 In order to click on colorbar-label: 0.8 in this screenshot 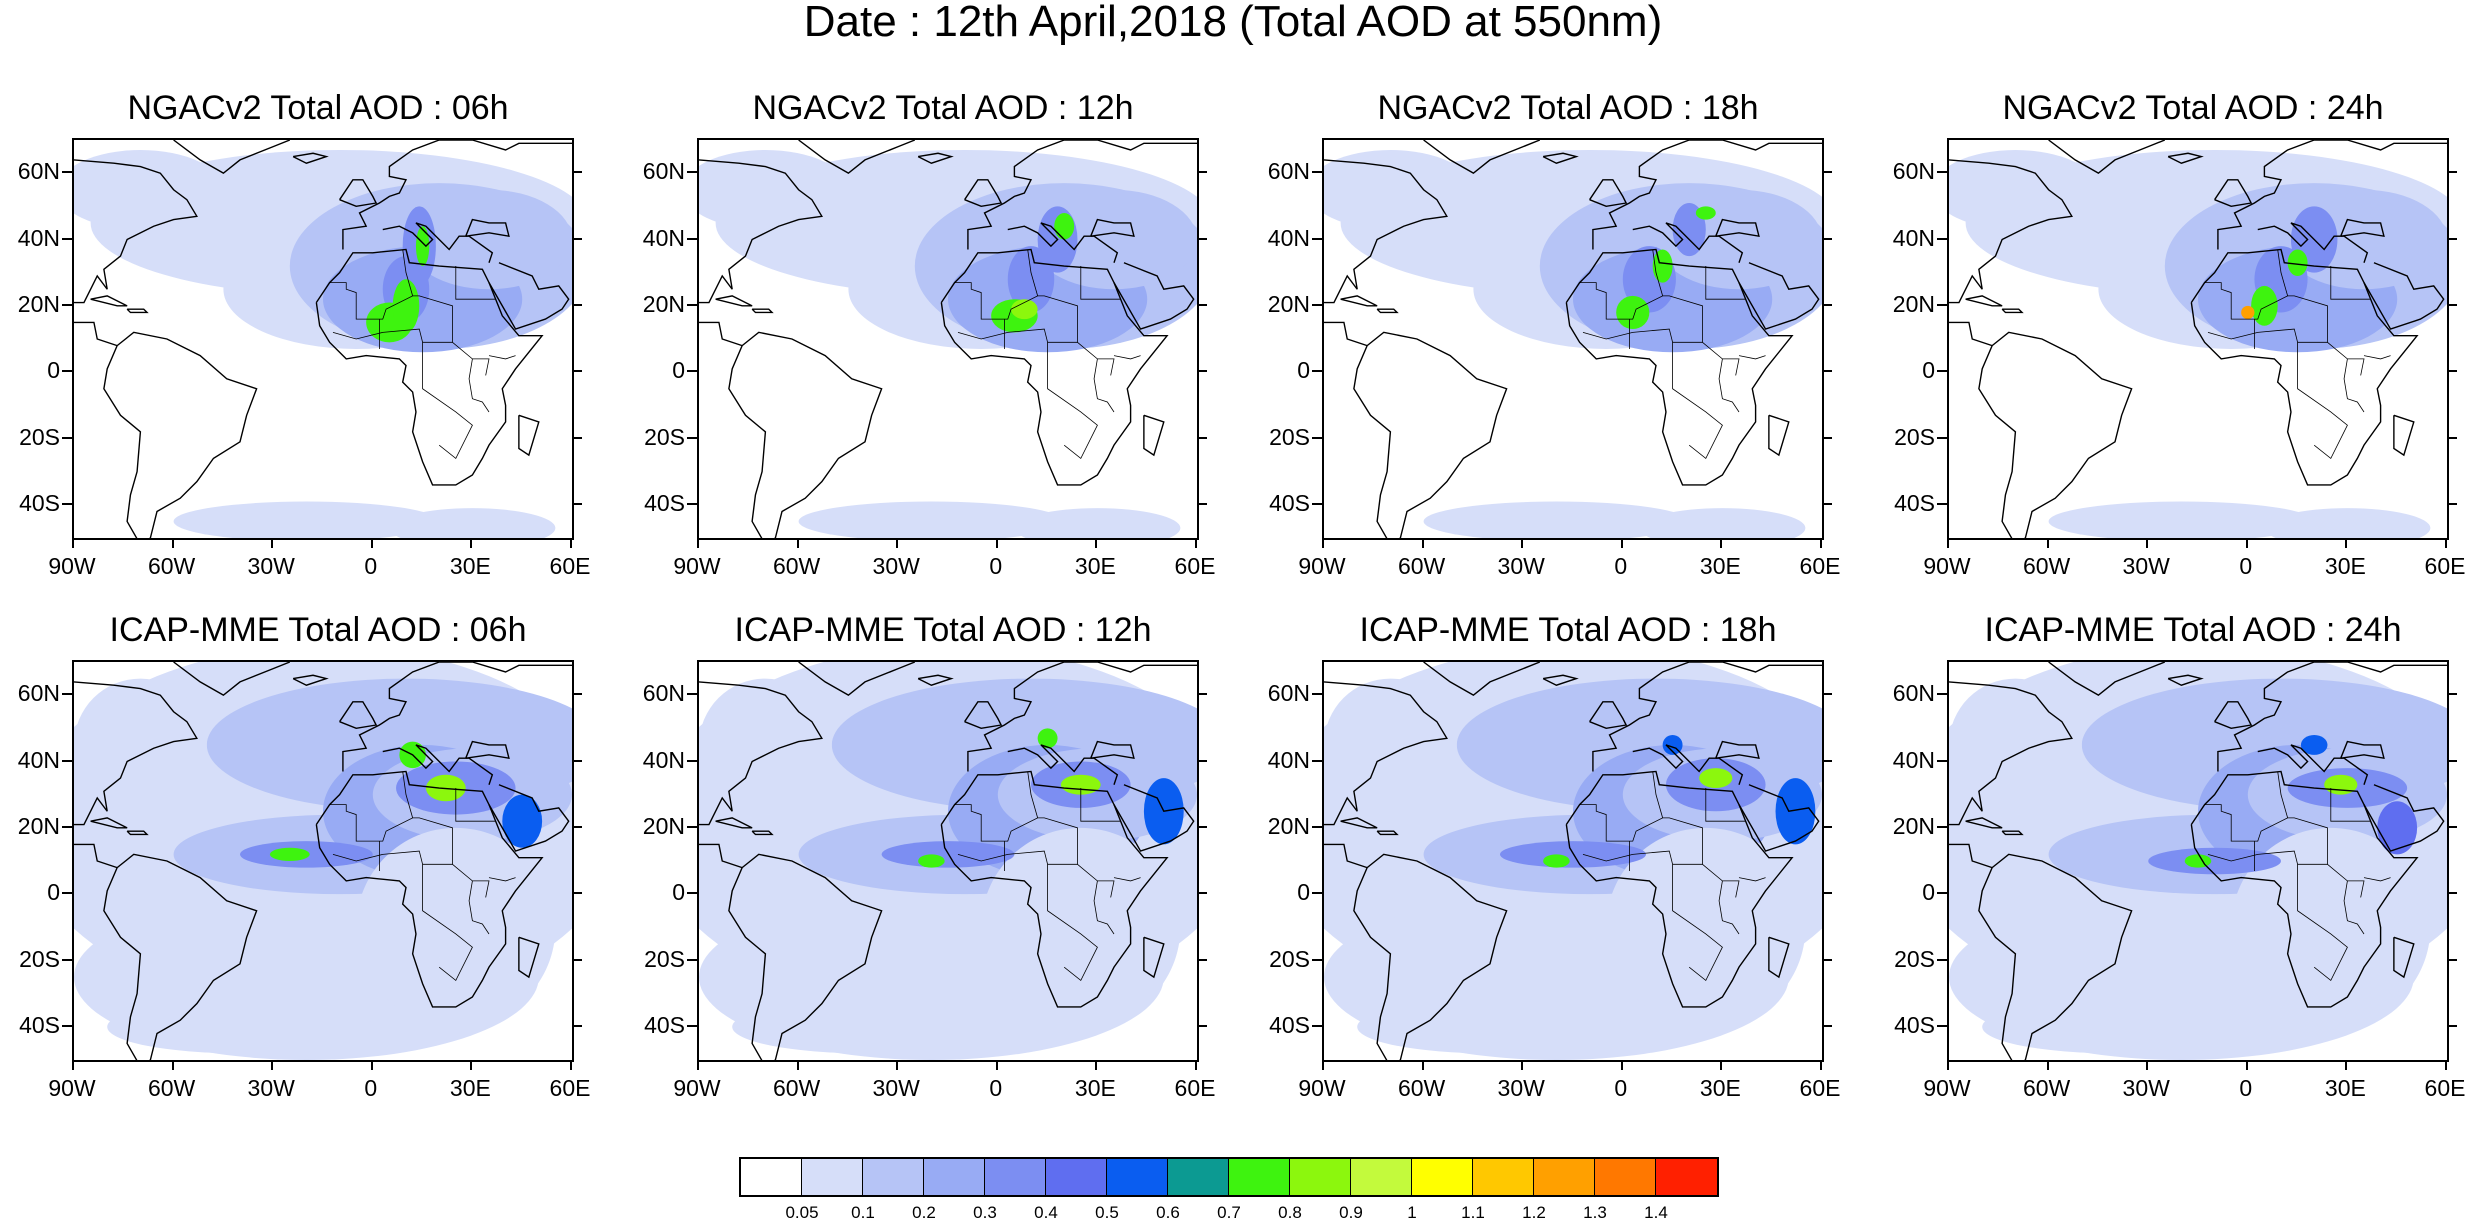, I will do `click(1290, 1212)`.